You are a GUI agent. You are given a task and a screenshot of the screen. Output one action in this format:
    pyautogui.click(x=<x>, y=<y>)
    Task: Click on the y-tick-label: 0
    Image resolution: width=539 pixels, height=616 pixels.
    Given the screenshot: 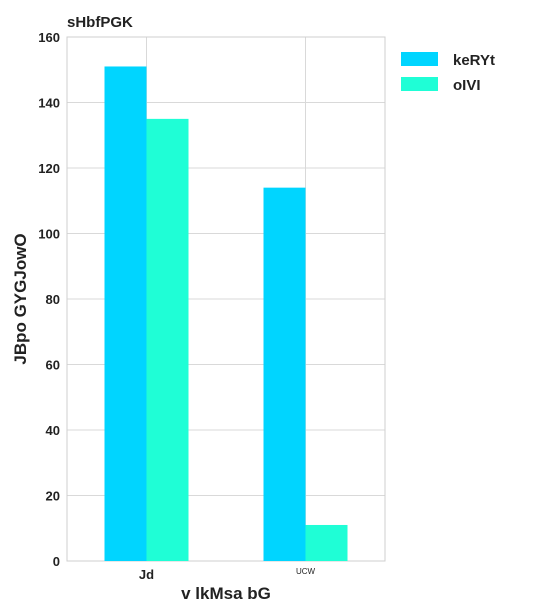 What is the action you would take?
    pyautogui.click(x=56, y=561)
    